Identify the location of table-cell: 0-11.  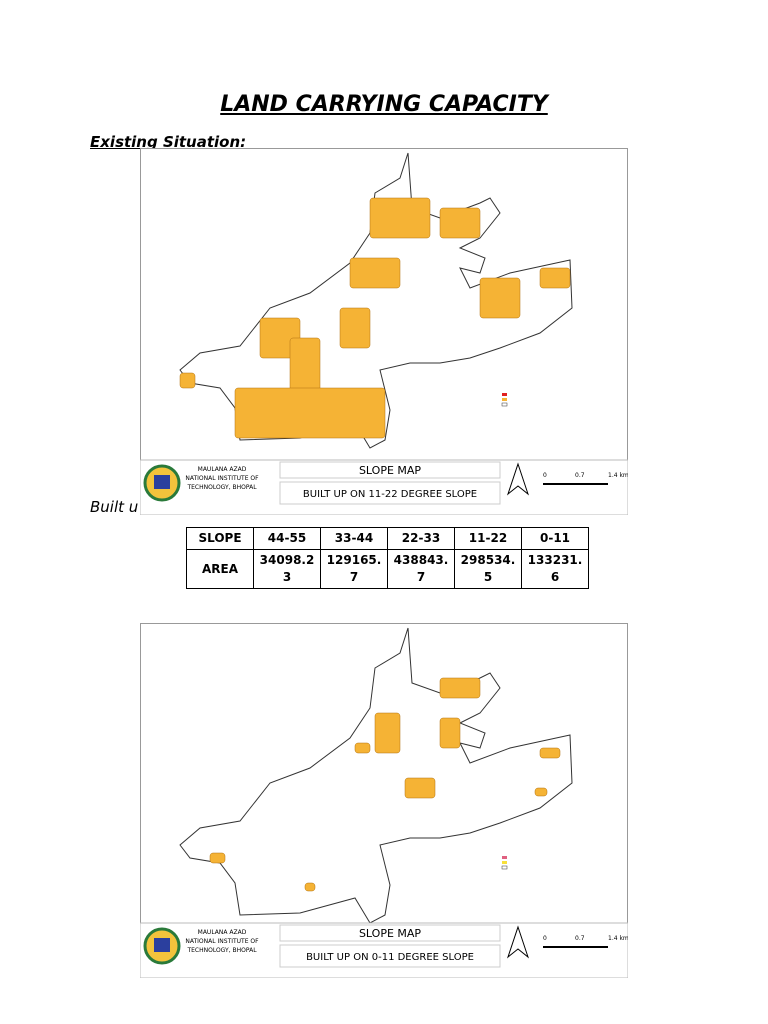
(555, 538).